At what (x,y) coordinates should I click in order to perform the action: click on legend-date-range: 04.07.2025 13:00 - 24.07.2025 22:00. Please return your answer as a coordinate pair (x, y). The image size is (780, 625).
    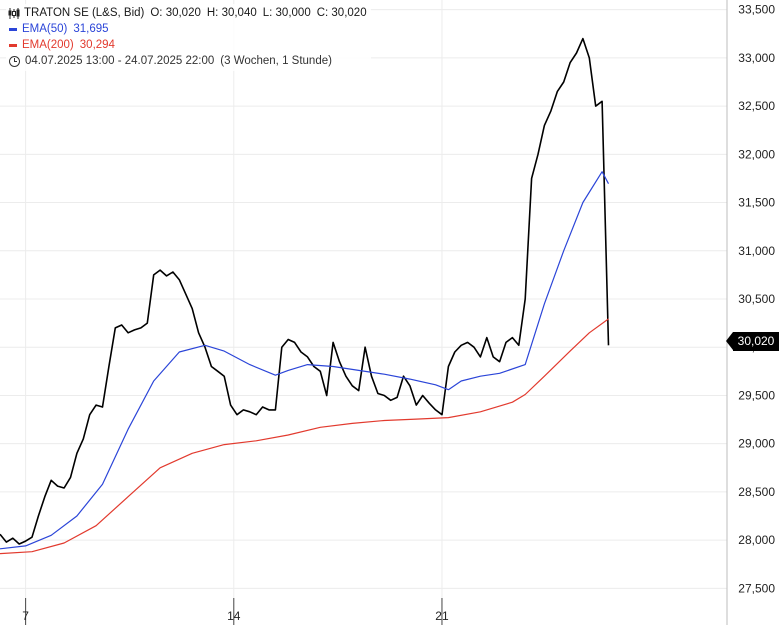
    Looking at the image, I should click on (120, 61).